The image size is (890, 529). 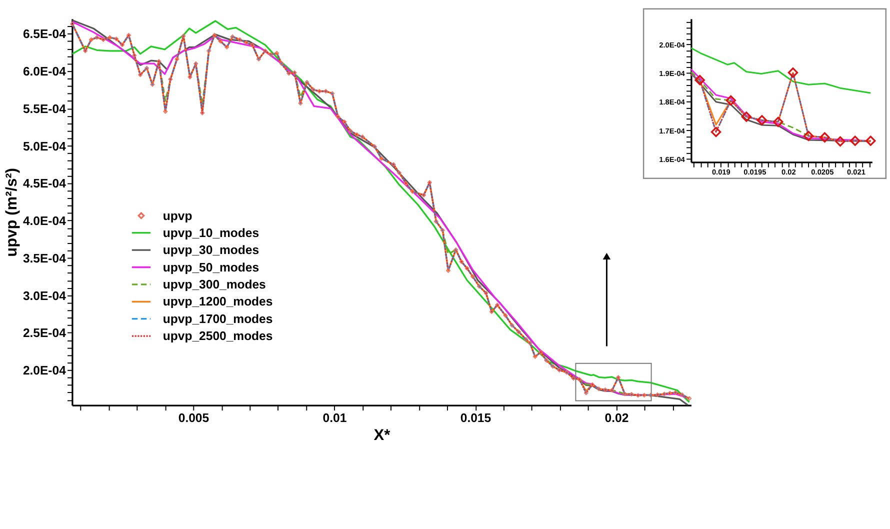 I want to click on legend-label: upvp_10_modes, so click(x=211, y=233).